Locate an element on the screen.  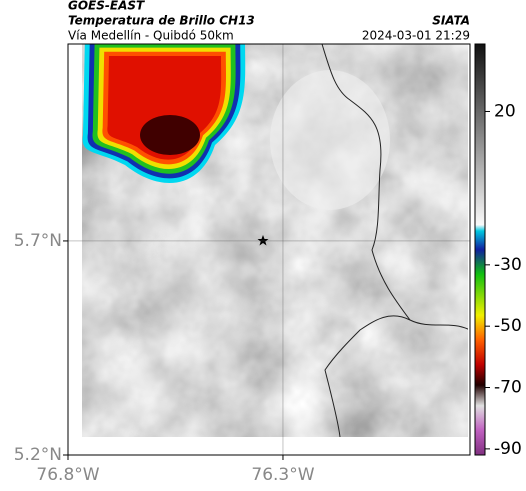
colorbar-tick-label: 20 is located at coordinates (505, 111).